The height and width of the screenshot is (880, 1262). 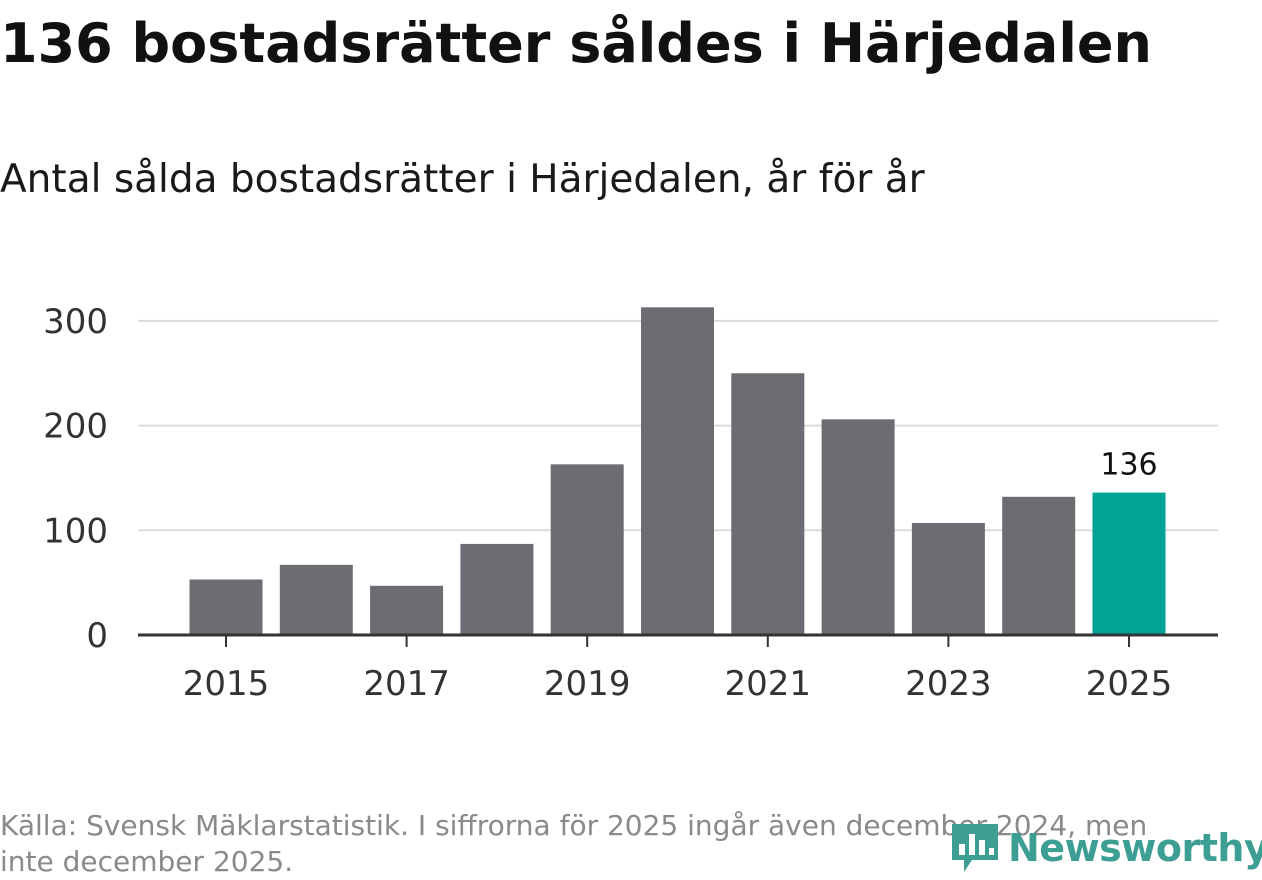 What do you see at coordinates (316, 599) in the screenshot?
I see `bar-2016` at bounding box center [316, 599].